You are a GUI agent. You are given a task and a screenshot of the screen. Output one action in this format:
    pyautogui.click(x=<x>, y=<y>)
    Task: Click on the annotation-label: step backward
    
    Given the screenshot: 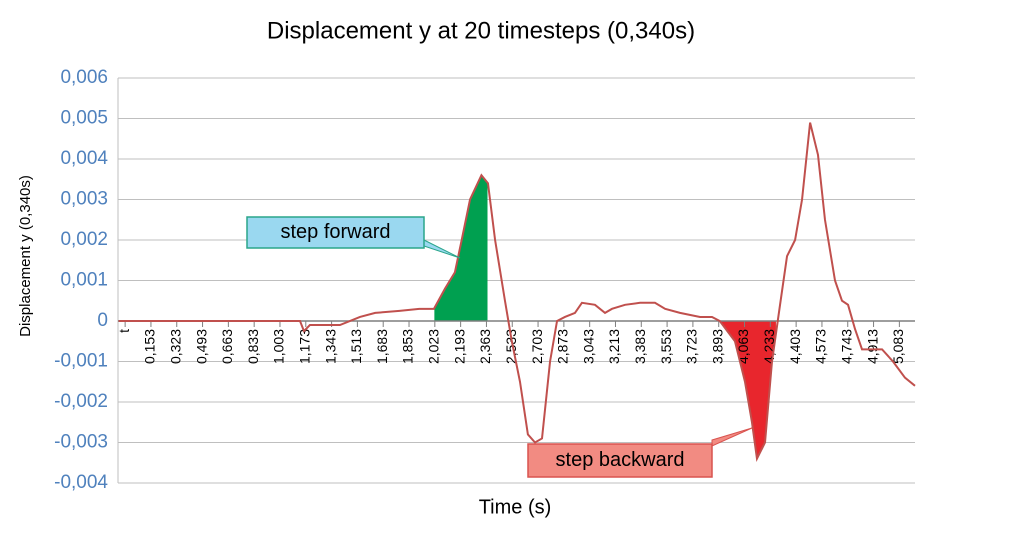 What is the action you would take?
    pyautogui.click(x=620, y=460)
    